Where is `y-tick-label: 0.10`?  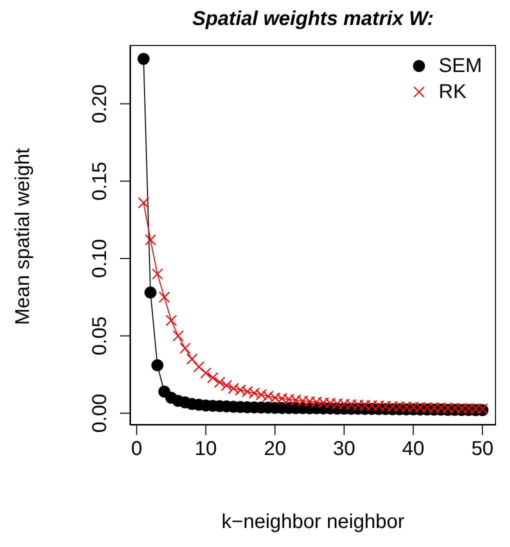 y-tick-label: 0.10 is located at coordinates (100, 258).